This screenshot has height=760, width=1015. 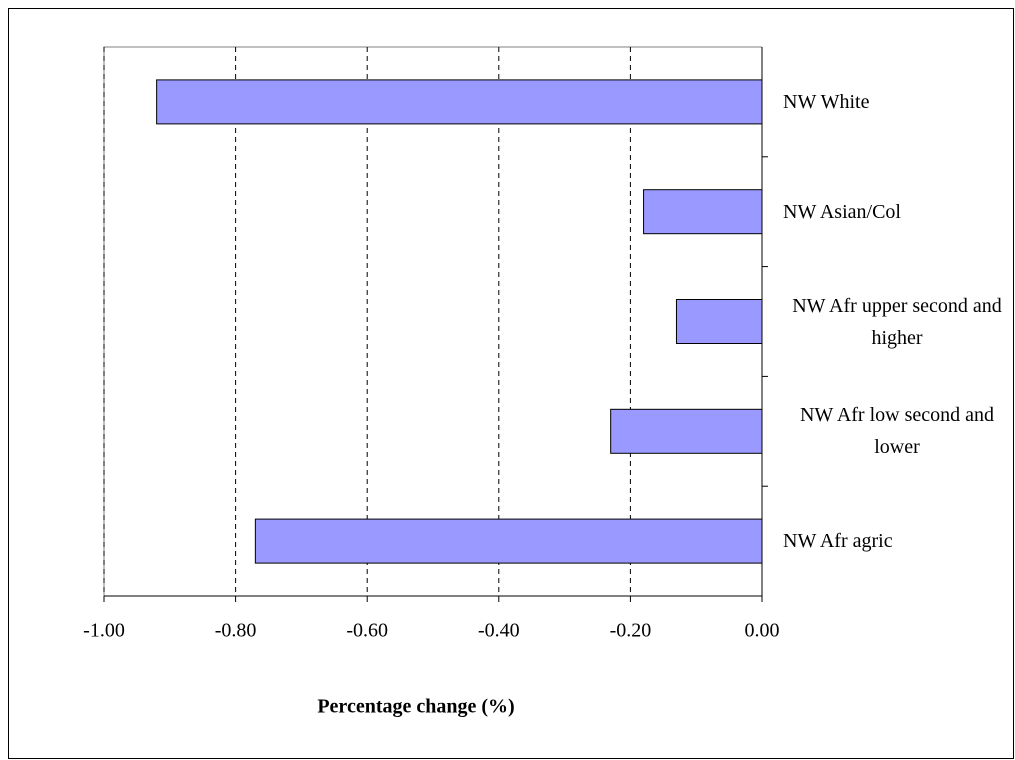 What do you see at coordinates (631, 631) in the screenshot?
I see `x-tick-label: -0.20` at bounding box center [631, 631].